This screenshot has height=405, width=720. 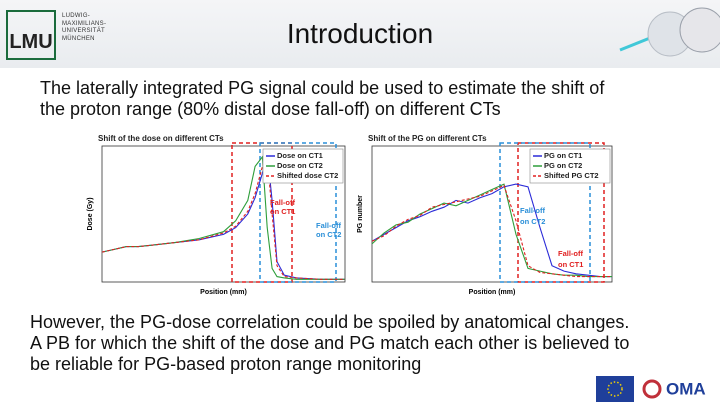 What do you see at coordinates (699, 30) in the screenshot?
I see `seal-image` at bounding box center [699, 30].